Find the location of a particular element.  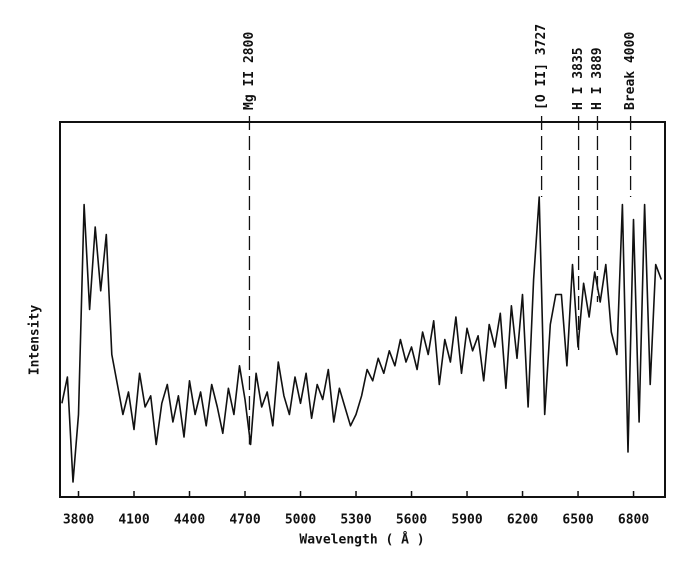

annotation-label: Mg II 2800 is located at coordinates (249, 71).